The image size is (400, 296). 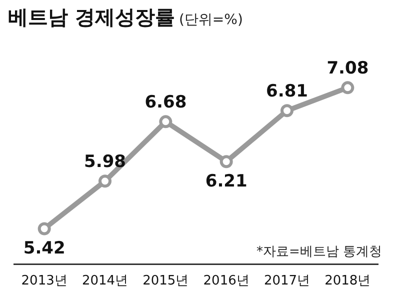 I want to click on data-label: 7.08, so click(x=347, y=68).